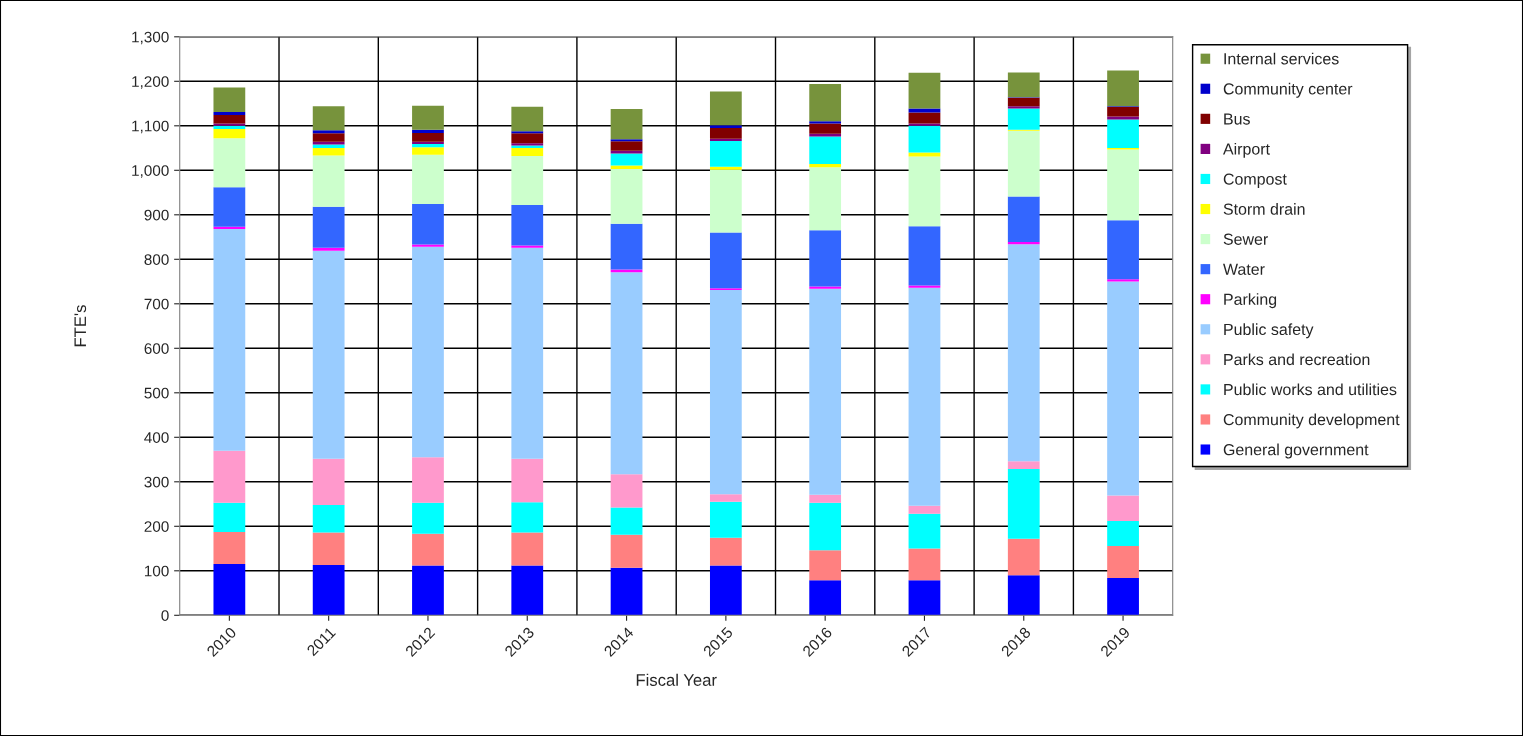 This screenshot has width=1523, height=736. I want to click on y-tick-label: 1,100, so click(150, 127).